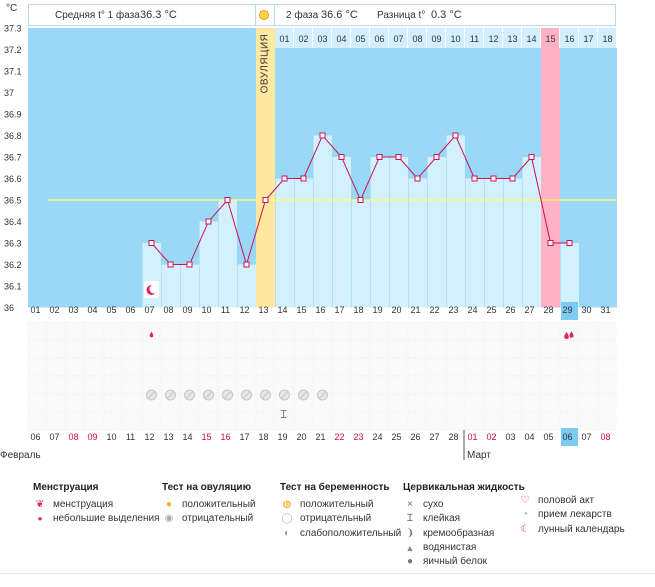 This screenshot has height=587, width=655. Describe the element at coordinates (339, 310) in the screenshot. I see `cycle-day-number: 17` at that location.